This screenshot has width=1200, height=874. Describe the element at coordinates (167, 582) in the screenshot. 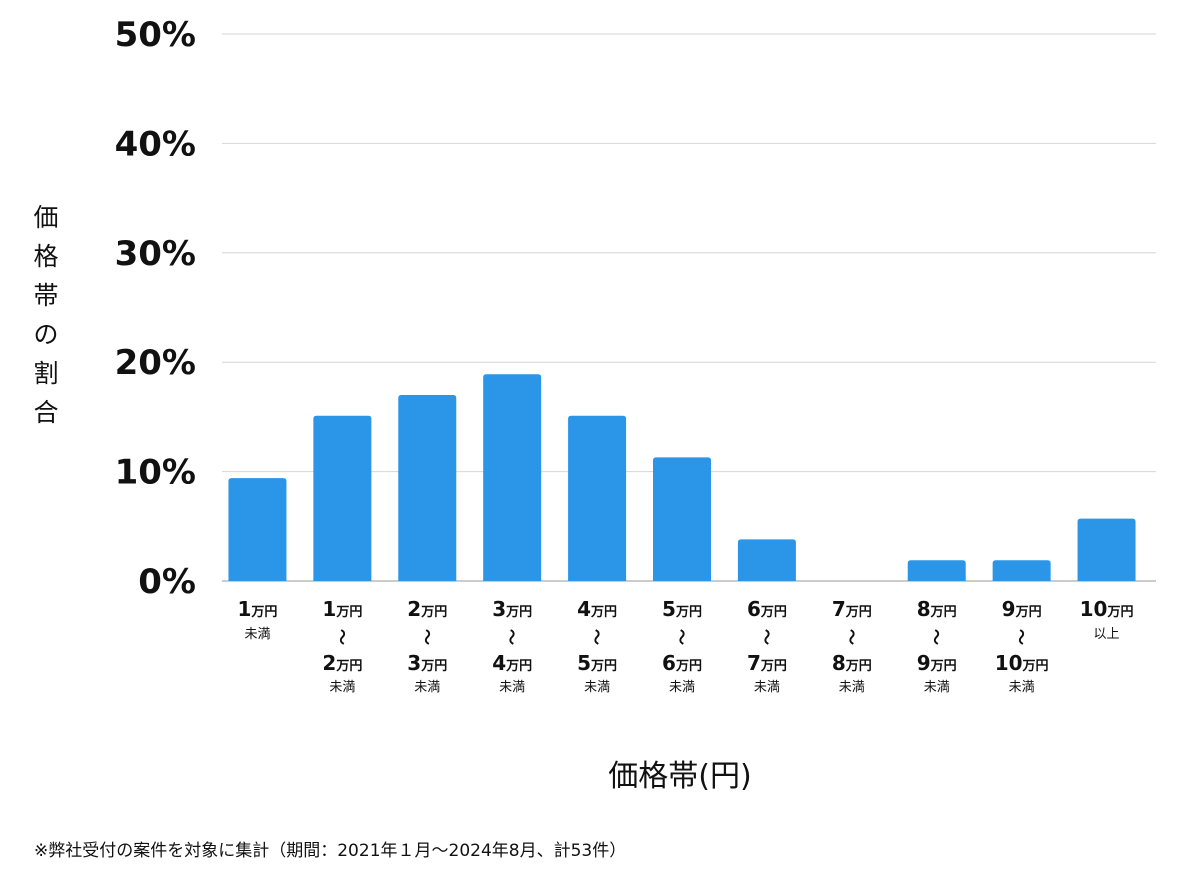

I see `y-tick-label: 0%` at that location.